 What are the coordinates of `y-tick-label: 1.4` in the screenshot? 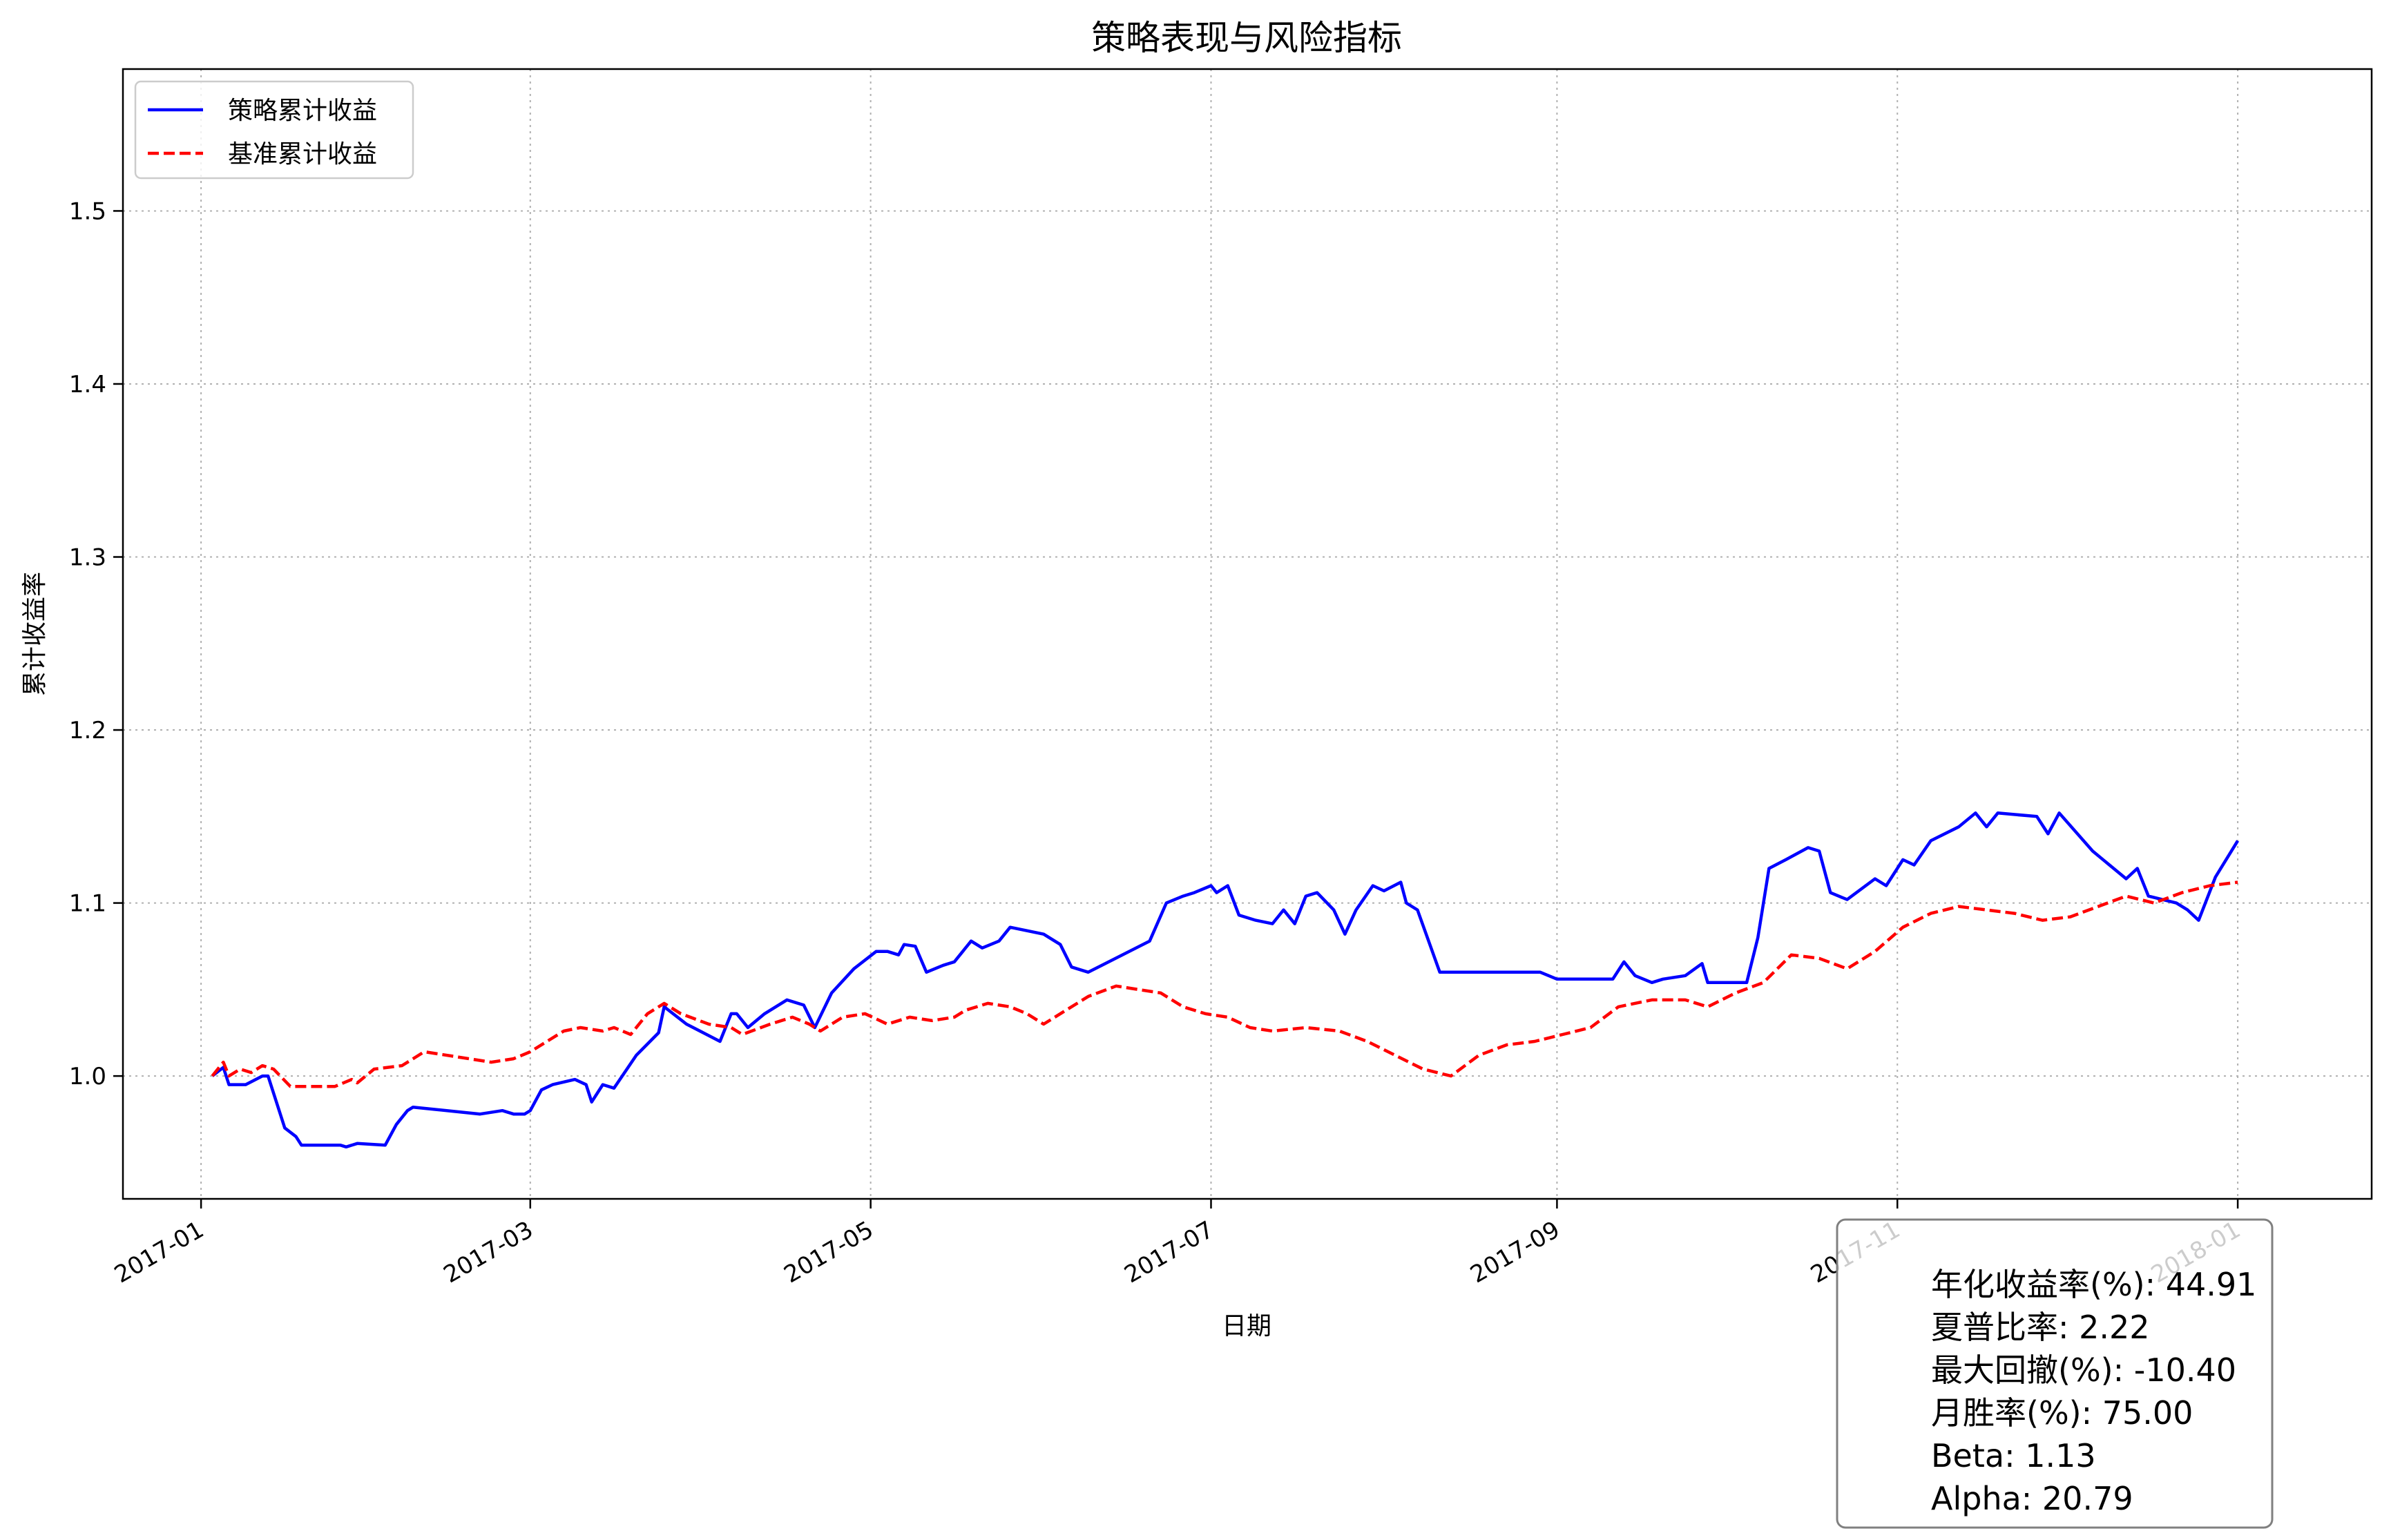 It's located at (87, 384).